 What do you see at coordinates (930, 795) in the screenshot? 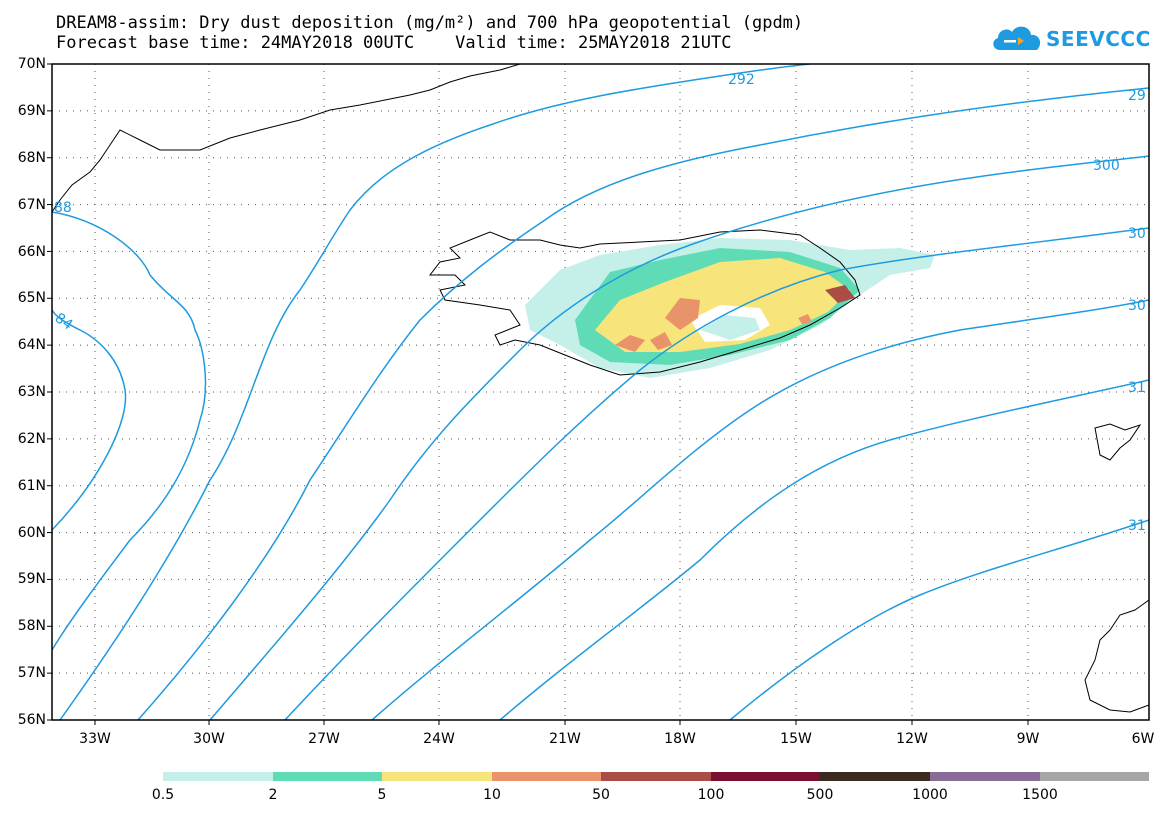
I see `colorbar-label: 1000` at bounding box center [930, 795].